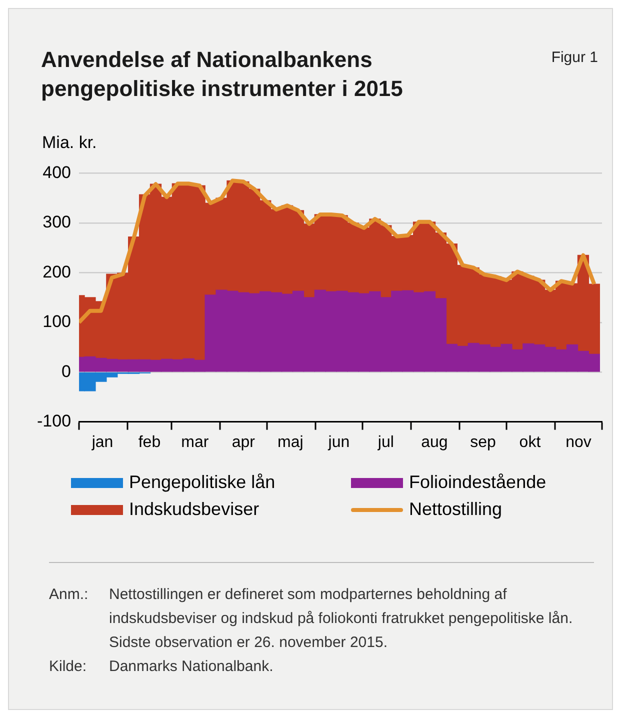 This screenshot has height=718, width=621. What do you see at coordinates (54, 420) in the screenshot?
I see `y-tick-label: -100` at bounding box center [54, 420].